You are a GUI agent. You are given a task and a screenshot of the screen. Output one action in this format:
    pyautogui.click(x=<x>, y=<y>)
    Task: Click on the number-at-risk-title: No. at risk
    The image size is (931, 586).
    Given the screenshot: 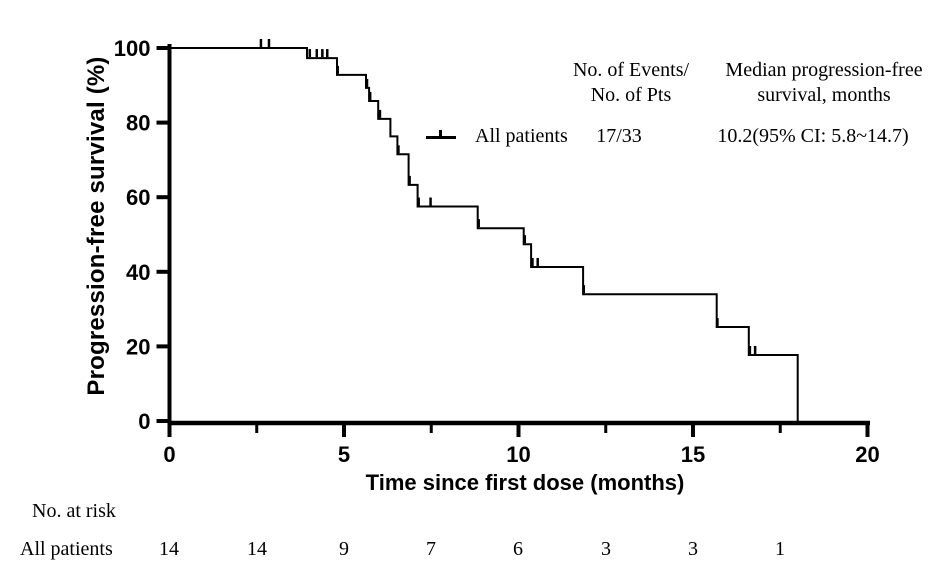 What is the action you would take?
    pyautogui.click(x=74, y=511)
    